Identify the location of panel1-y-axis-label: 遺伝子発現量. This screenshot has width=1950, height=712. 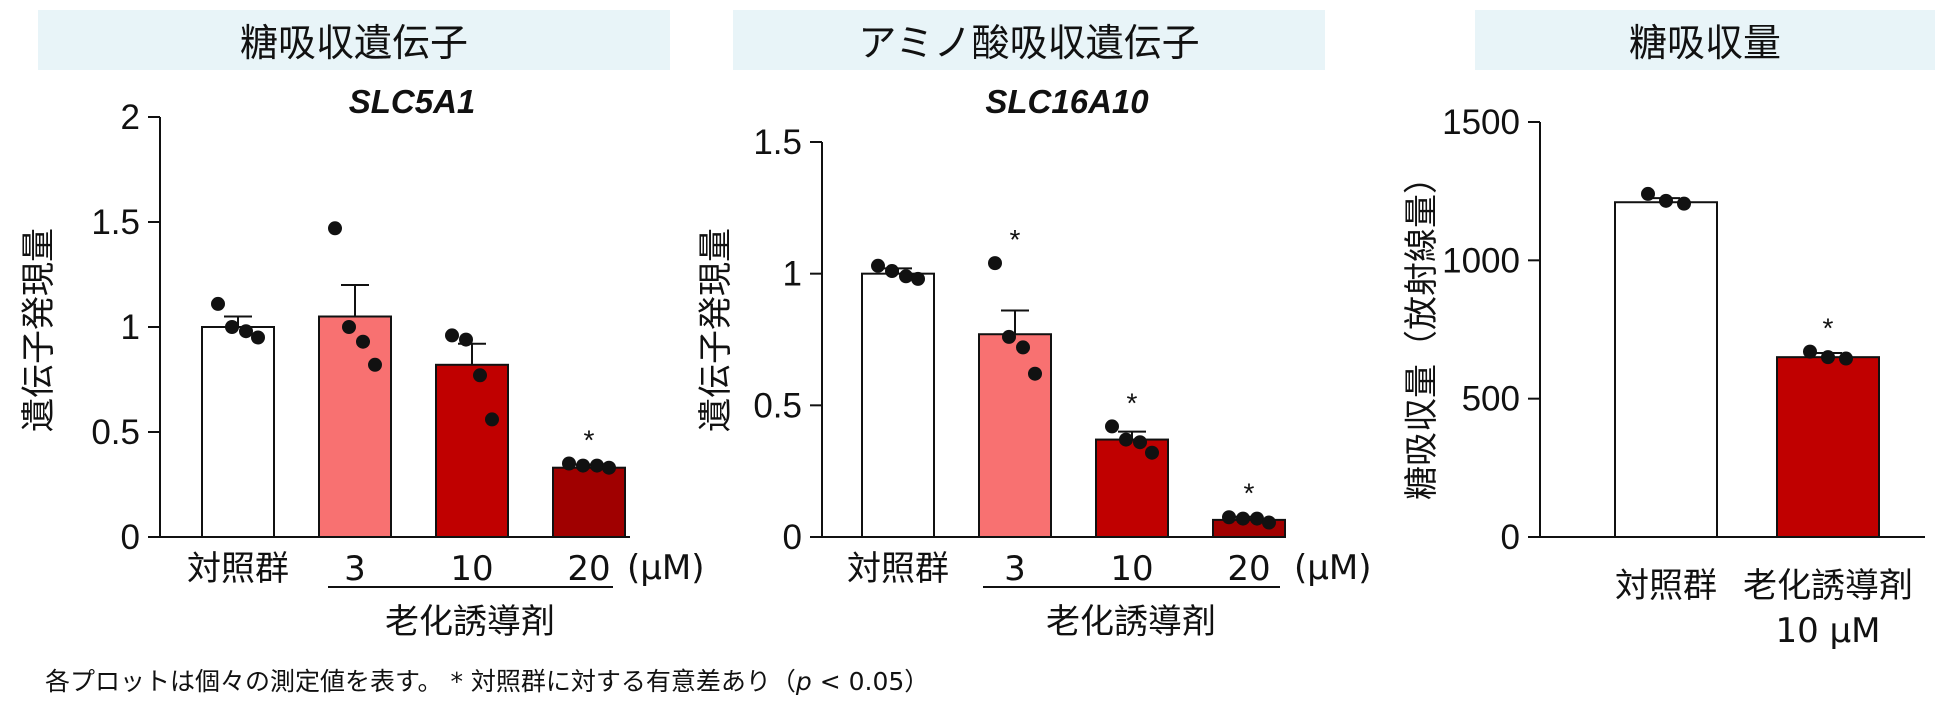
(39, 330).